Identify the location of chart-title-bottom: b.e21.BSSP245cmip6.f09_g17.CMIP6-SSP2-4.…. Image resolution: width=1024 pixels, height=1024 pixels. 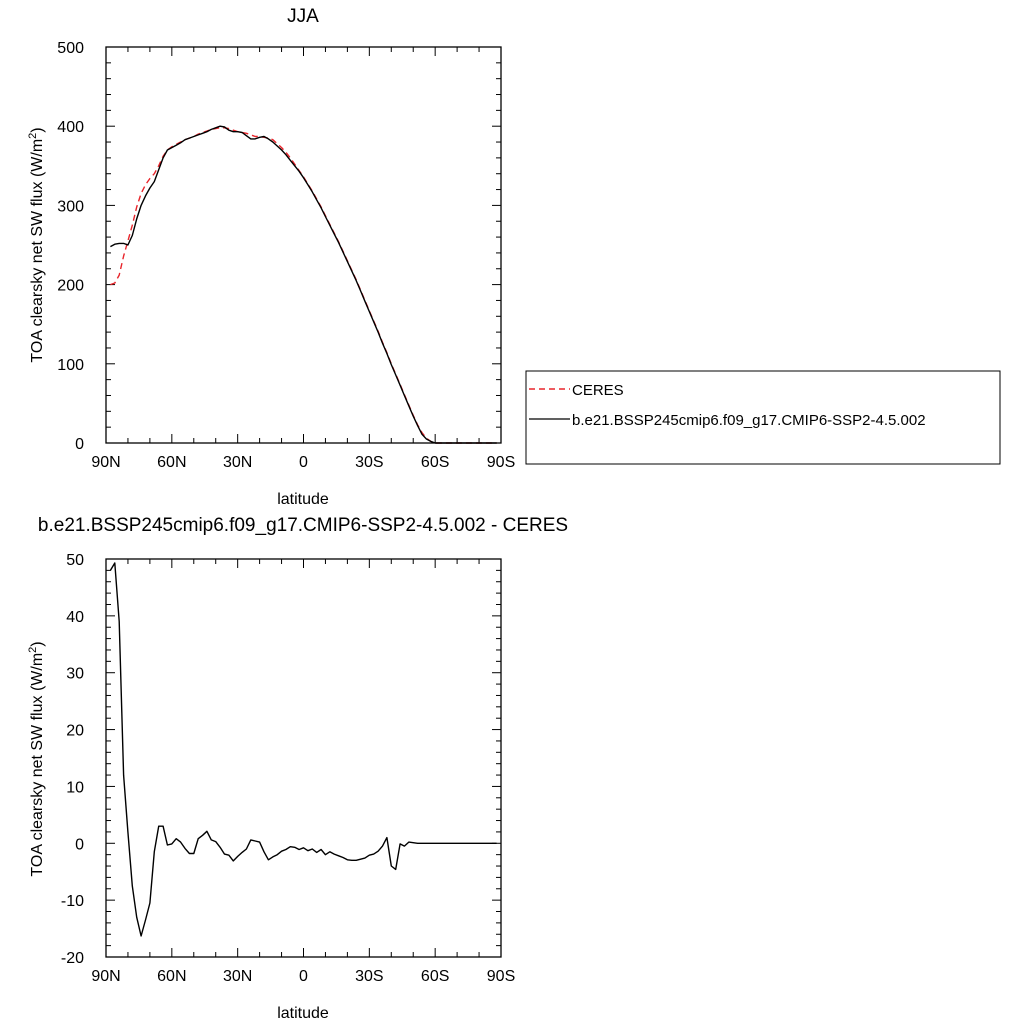
(303, 525).